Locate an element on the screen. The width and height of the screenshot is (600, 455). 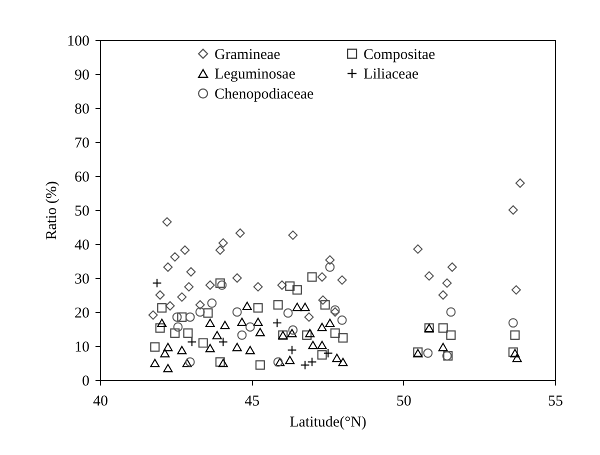
y-tick-label: 30 is located at coordinates (82, 280).